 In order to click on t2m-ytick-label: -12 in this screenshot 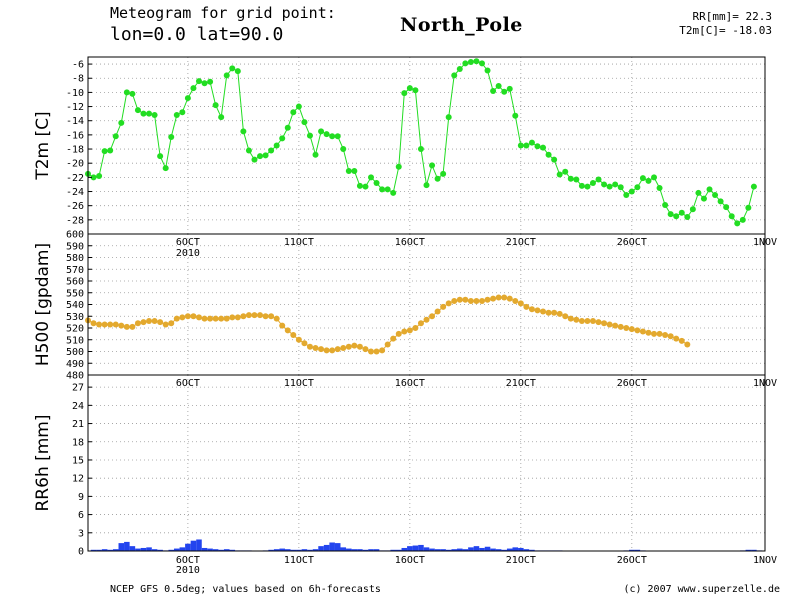, I will do `click(75, 107)`.